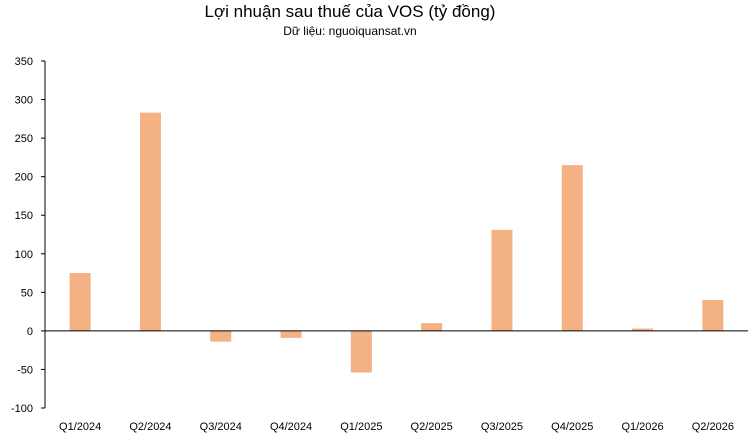  I want to click on y-tick-label: 100, so click(24, 255).